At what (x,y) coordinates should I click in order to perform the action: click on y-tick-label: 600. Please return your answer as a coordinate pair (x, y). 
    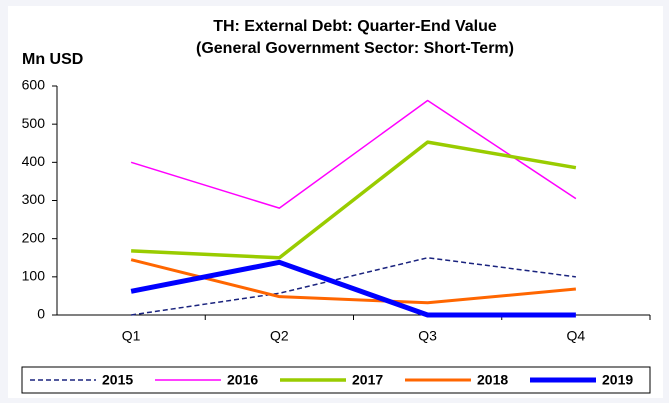
    Looking at the image, I should click on (34, 85).